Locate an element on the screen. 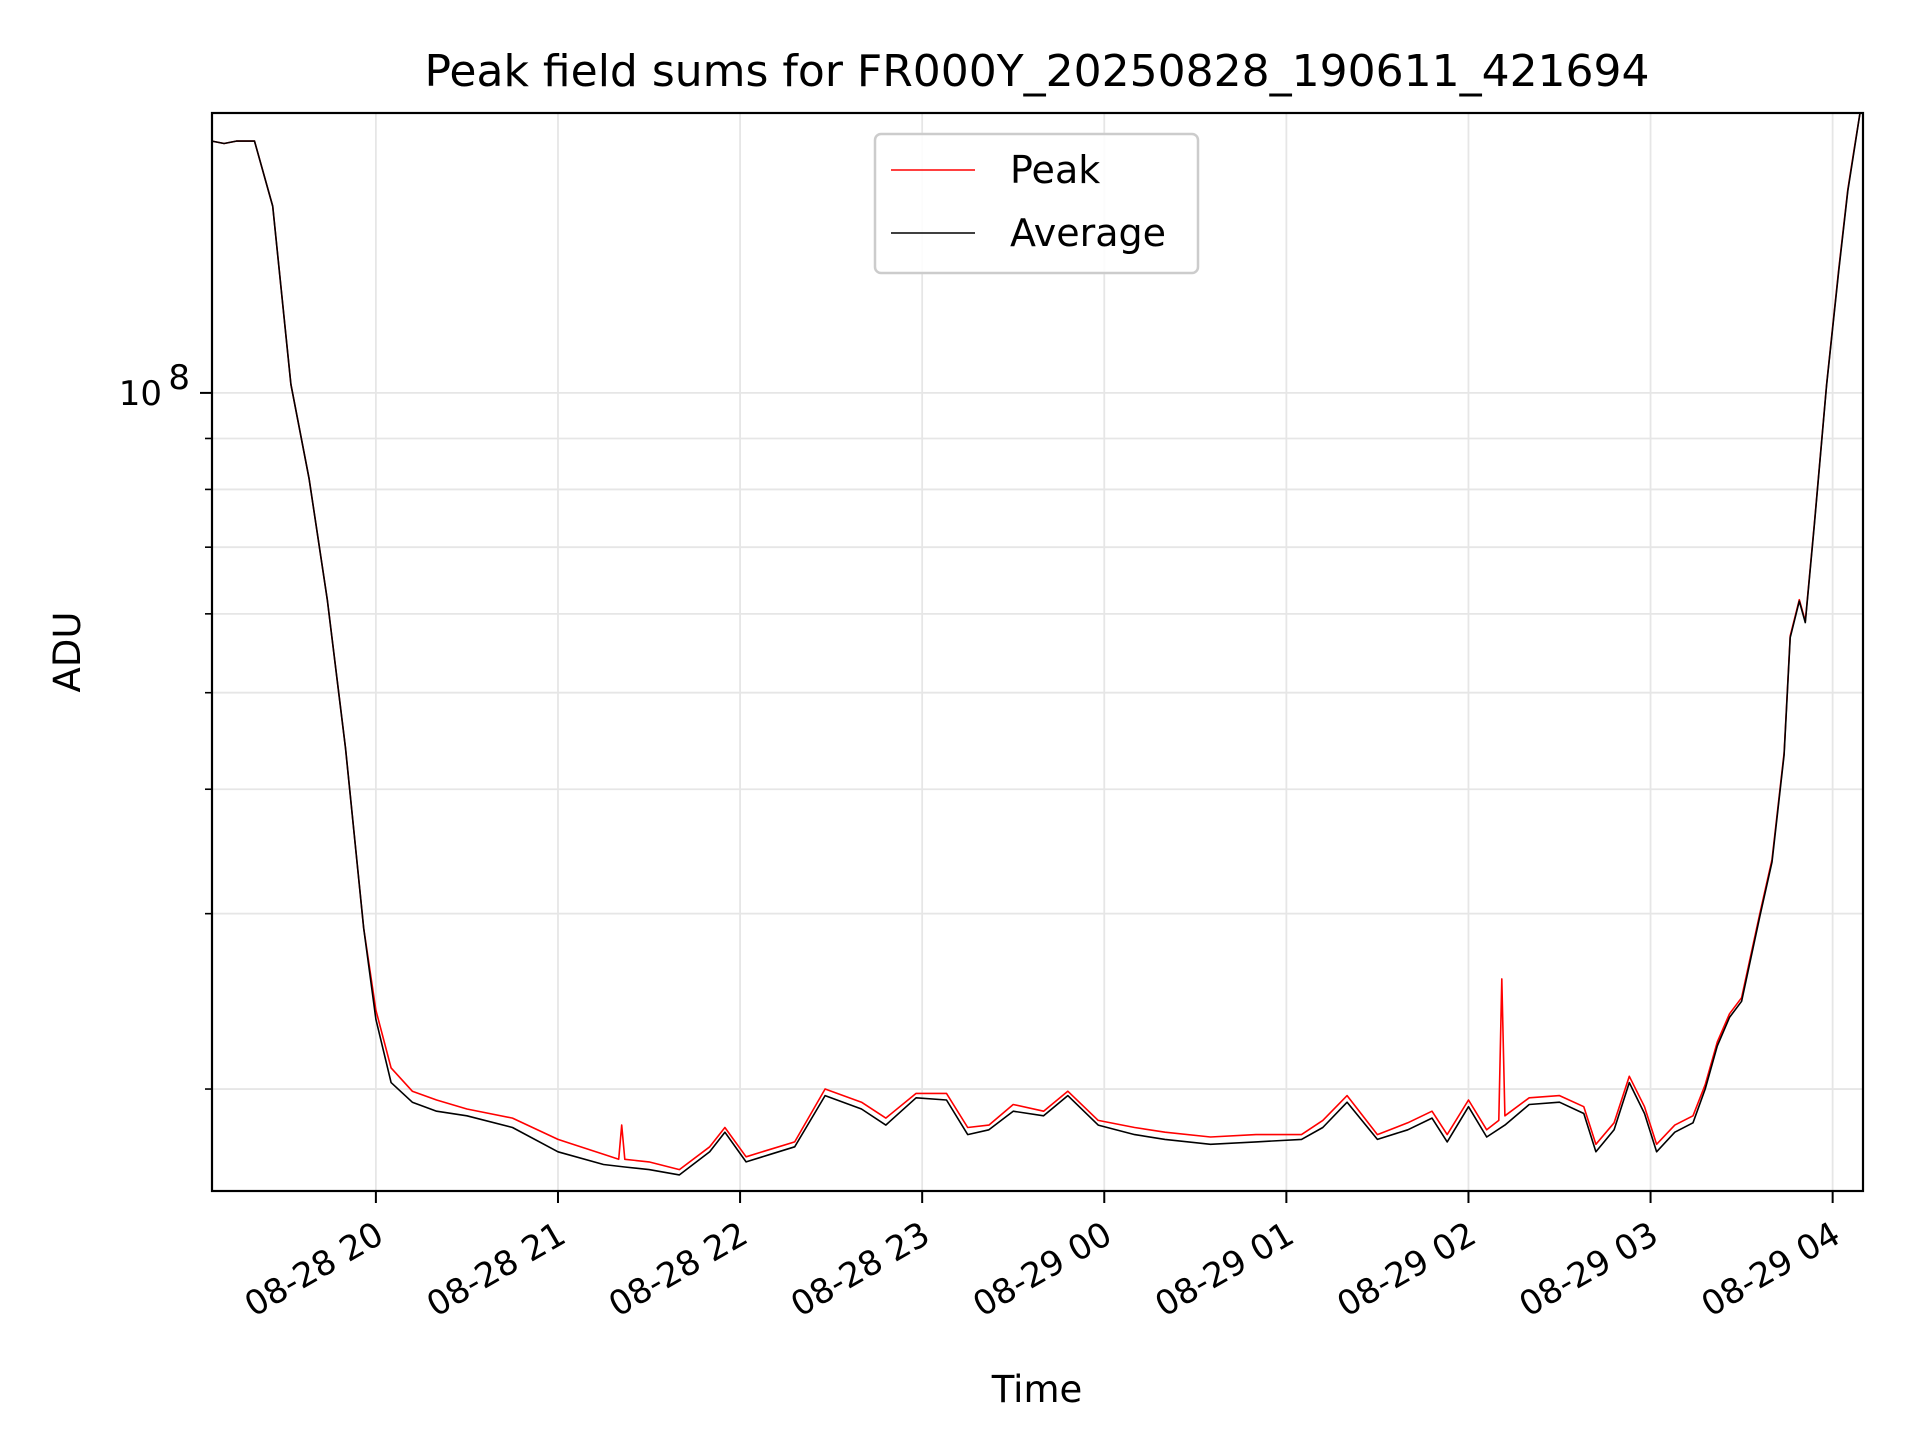 The height and width of the screenshot is (1440, 1920). y-tick-label-exponent: 8 is located at coordinates (179, 378).